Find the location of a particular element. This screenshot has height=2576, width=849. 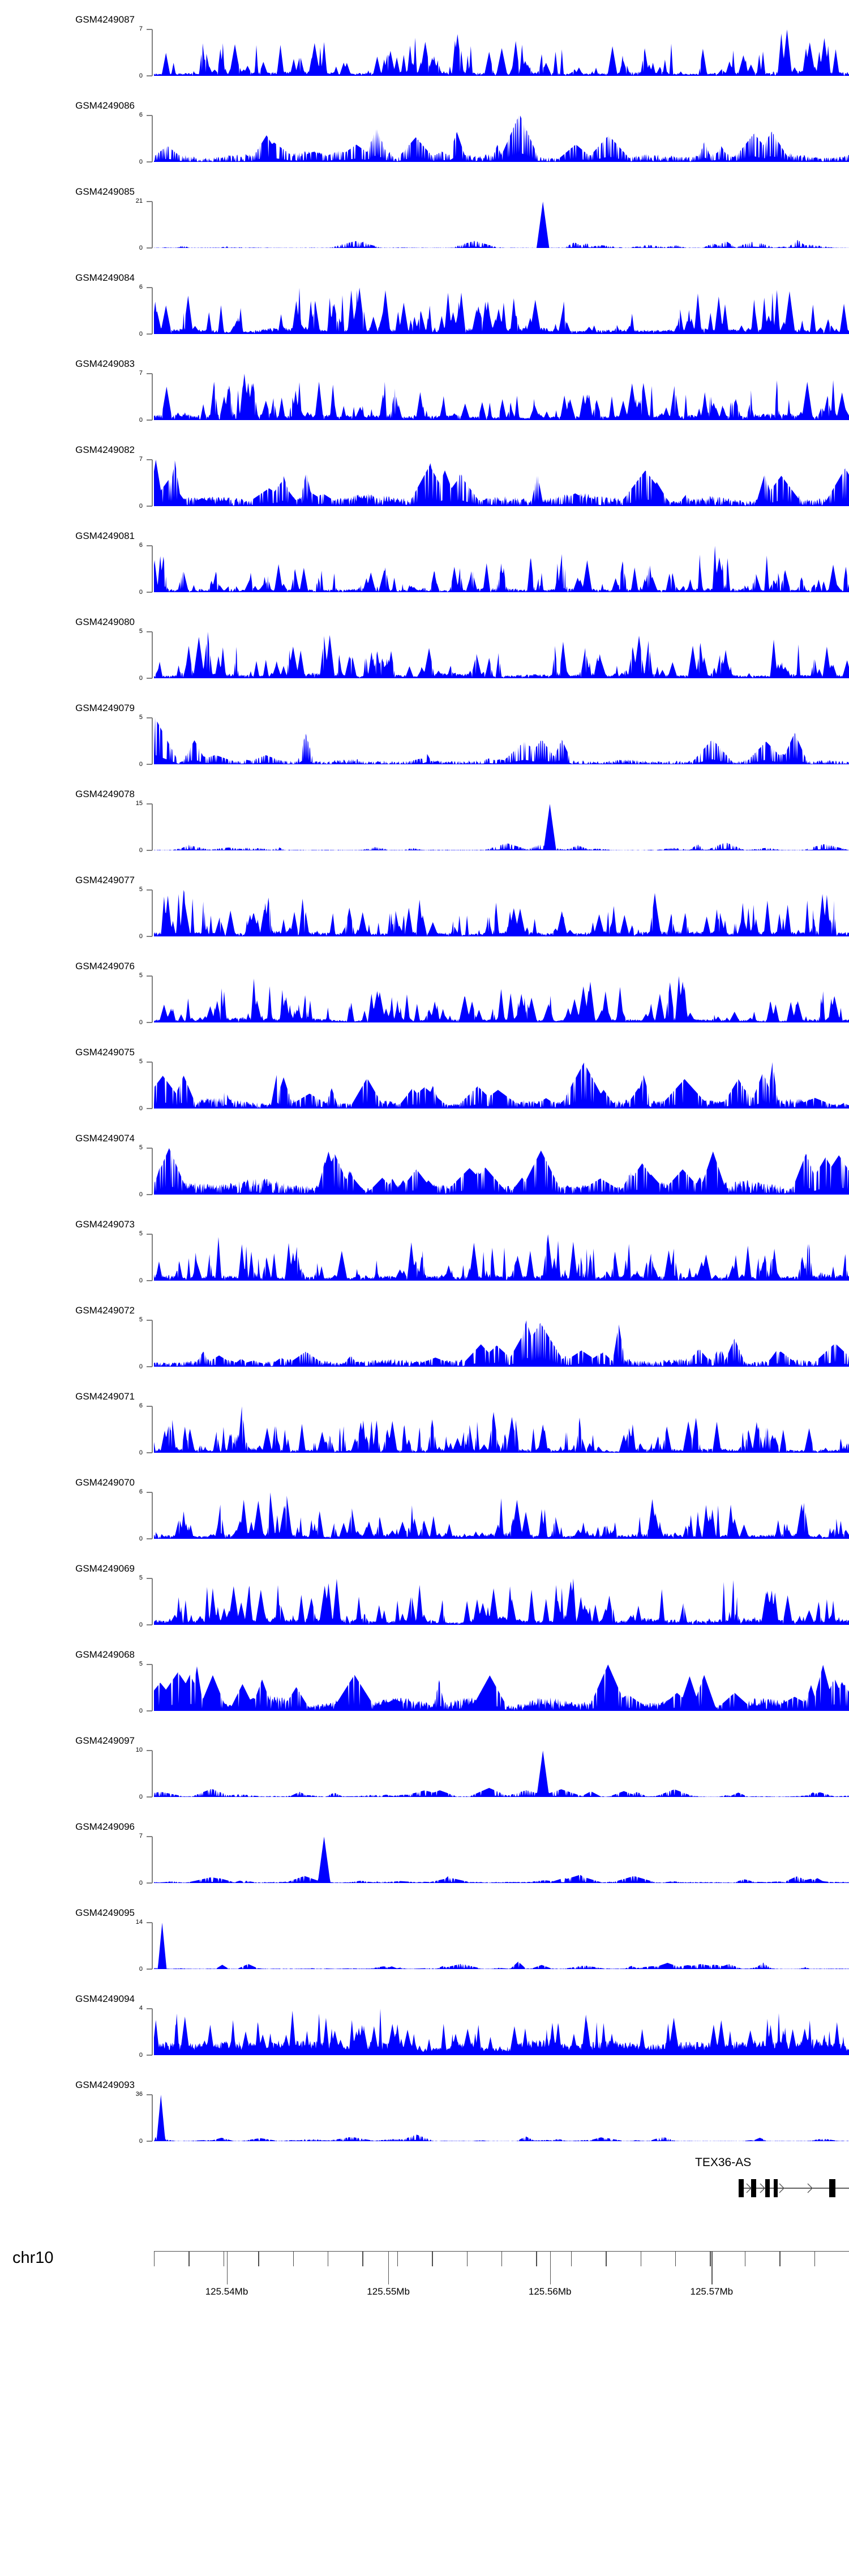

y-axis-max-label: 36 is located at coordinates (139, 2094).